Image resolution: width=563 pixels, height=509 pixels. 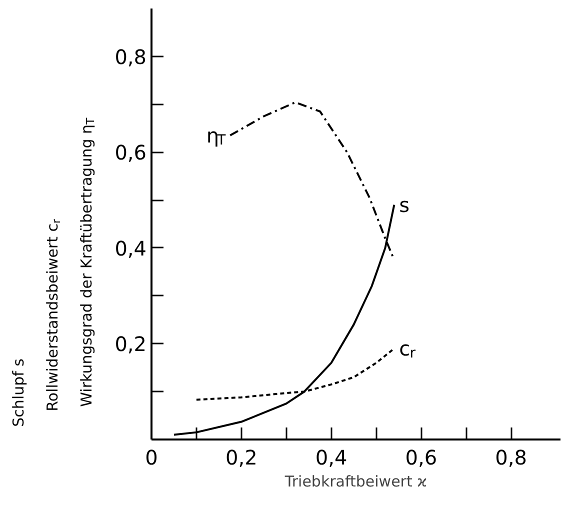 I want to click on x-tick-label: 0, so click(x=151, y=458).